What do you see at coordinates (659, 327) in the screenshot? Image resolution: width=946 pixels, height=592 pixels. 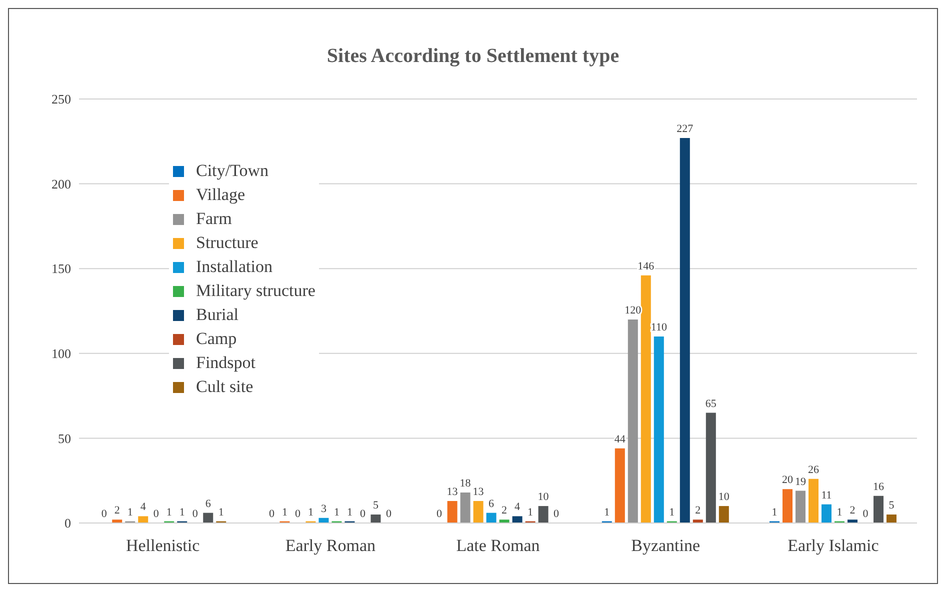 I see `data-label: 110` at bounding box center [659, 327].